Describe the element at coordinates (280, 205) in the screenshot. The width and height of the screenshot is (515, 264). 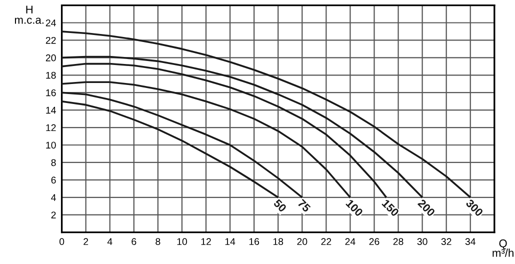
I see `text: 50` at that location.